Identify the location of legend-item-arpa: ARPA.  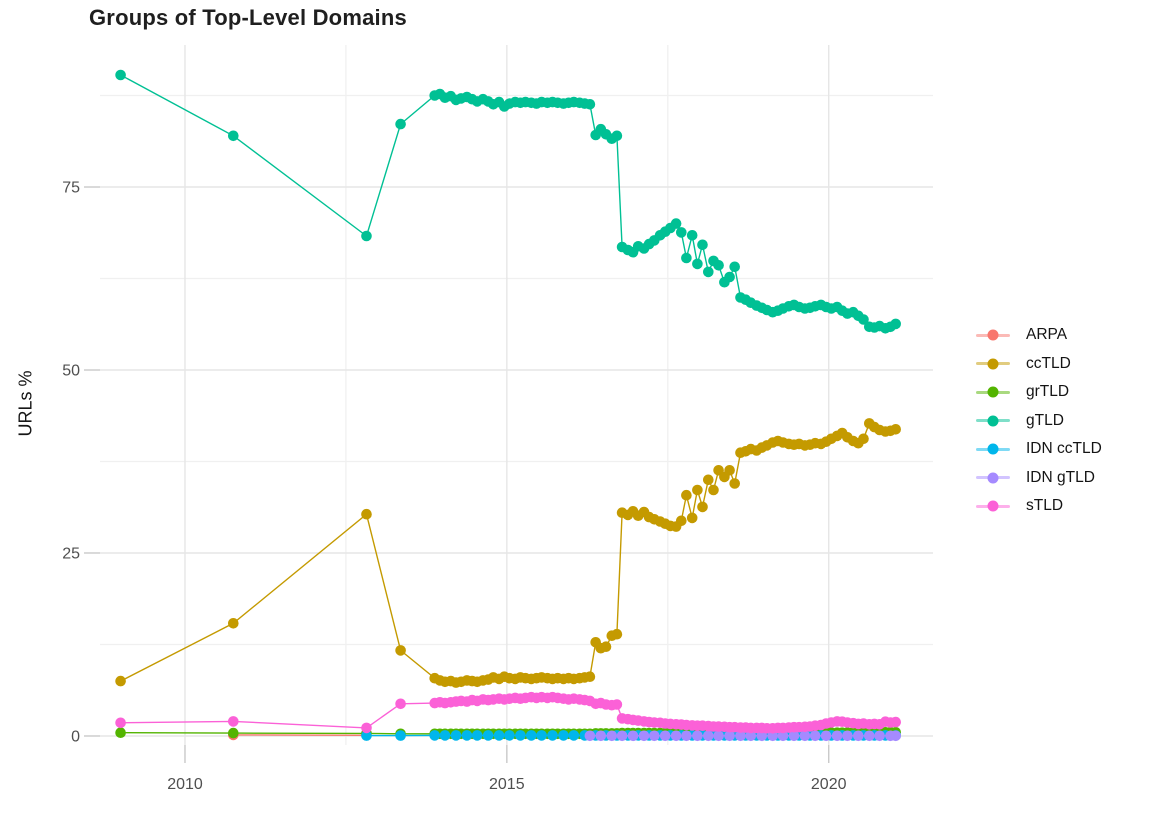
(1039, 335).